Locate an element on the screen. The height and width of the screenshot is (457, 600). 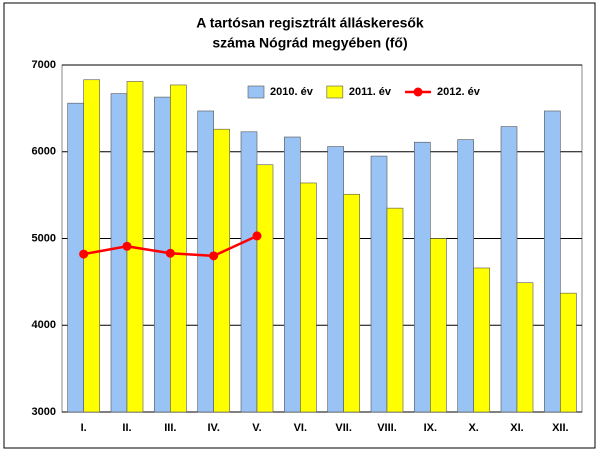
chart-title: száma Nógrád megyében (fő) is located at coordinates (309, 43).